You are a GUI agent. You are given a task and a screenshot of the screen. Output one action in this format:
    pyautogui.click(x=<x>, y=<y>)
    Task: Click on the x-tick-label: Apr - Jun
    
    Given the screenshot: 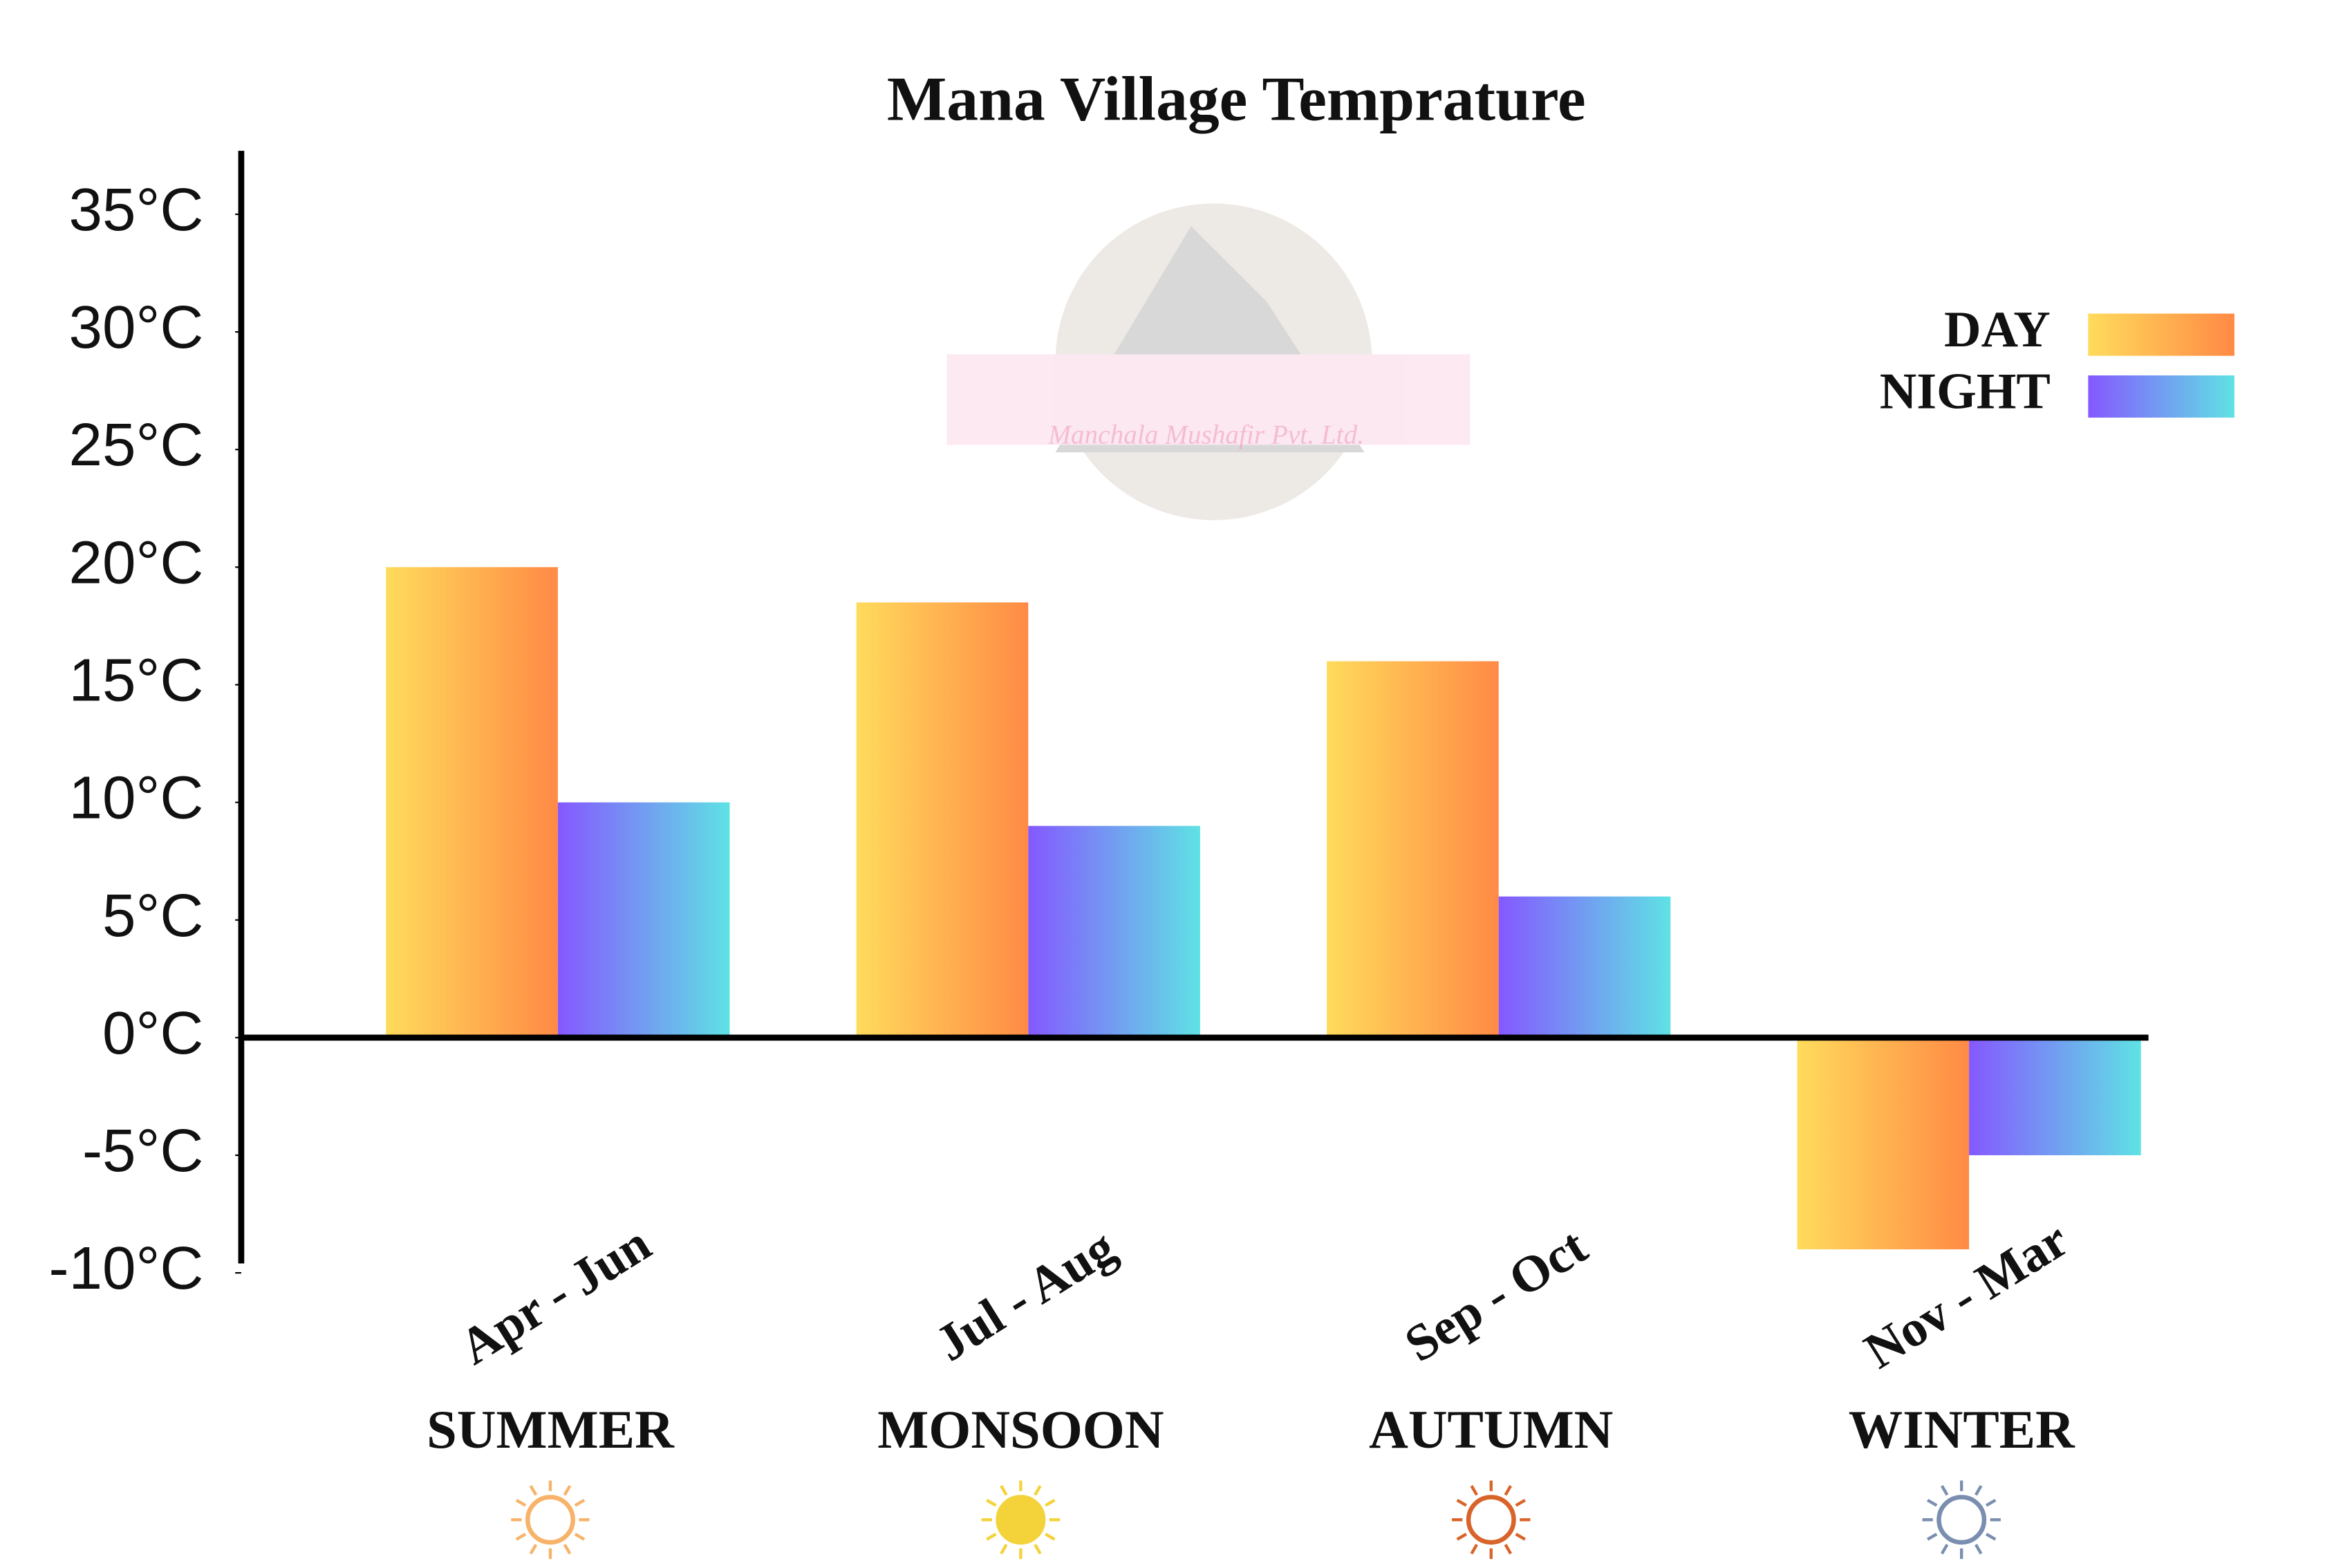 What is the action you would take?
    pyautogui.click(x=555, y=1295)
    